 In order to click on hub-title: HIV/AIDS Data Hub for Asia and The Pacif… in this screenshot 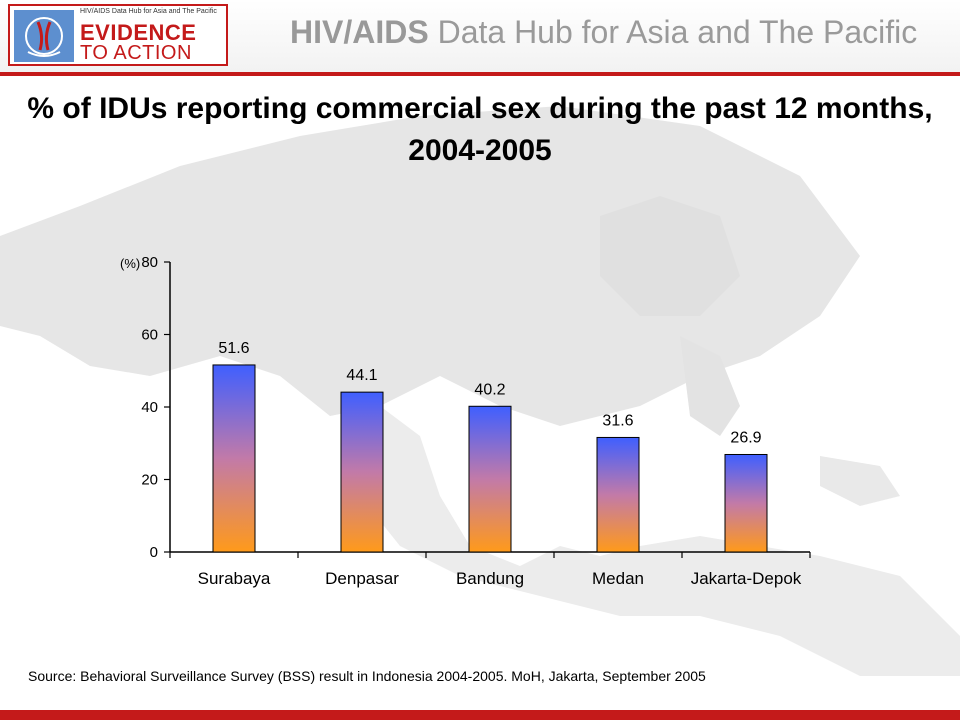, I will do `click(603, 32)`.